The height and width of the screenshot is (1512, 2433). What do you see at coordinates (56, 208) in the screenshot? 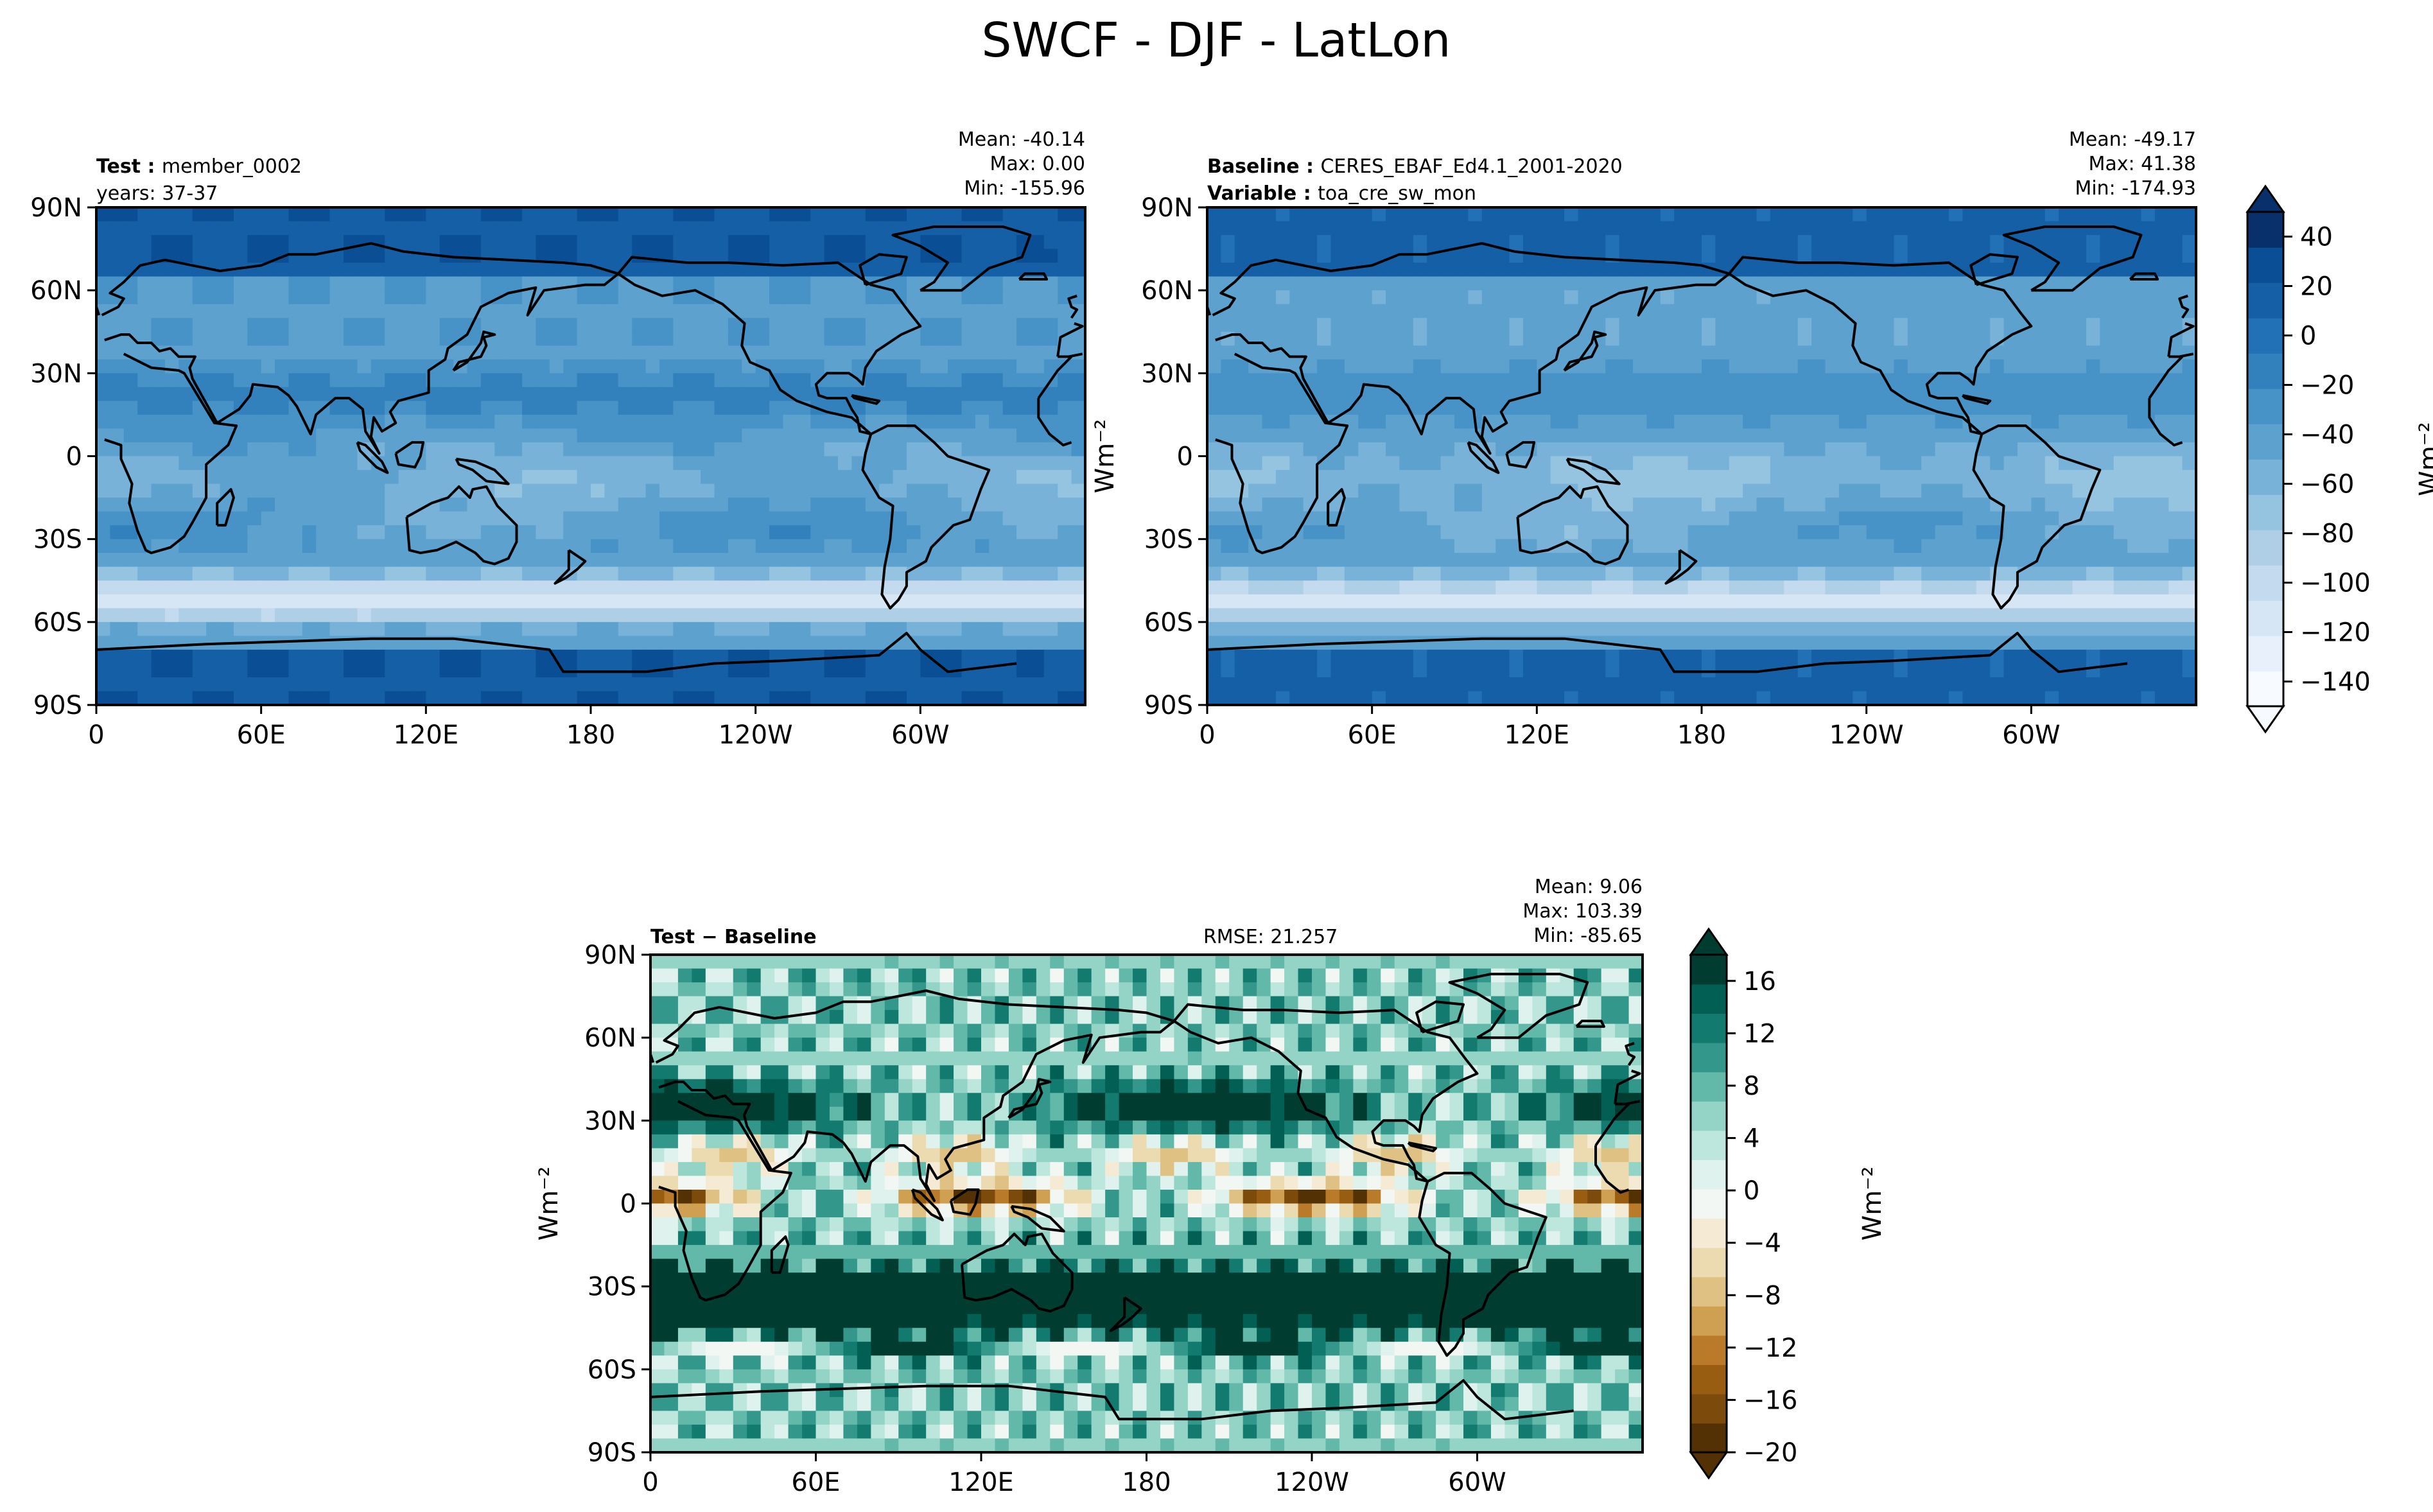
I see `y-tick-label: 90N` at bounding box center [56, 208].